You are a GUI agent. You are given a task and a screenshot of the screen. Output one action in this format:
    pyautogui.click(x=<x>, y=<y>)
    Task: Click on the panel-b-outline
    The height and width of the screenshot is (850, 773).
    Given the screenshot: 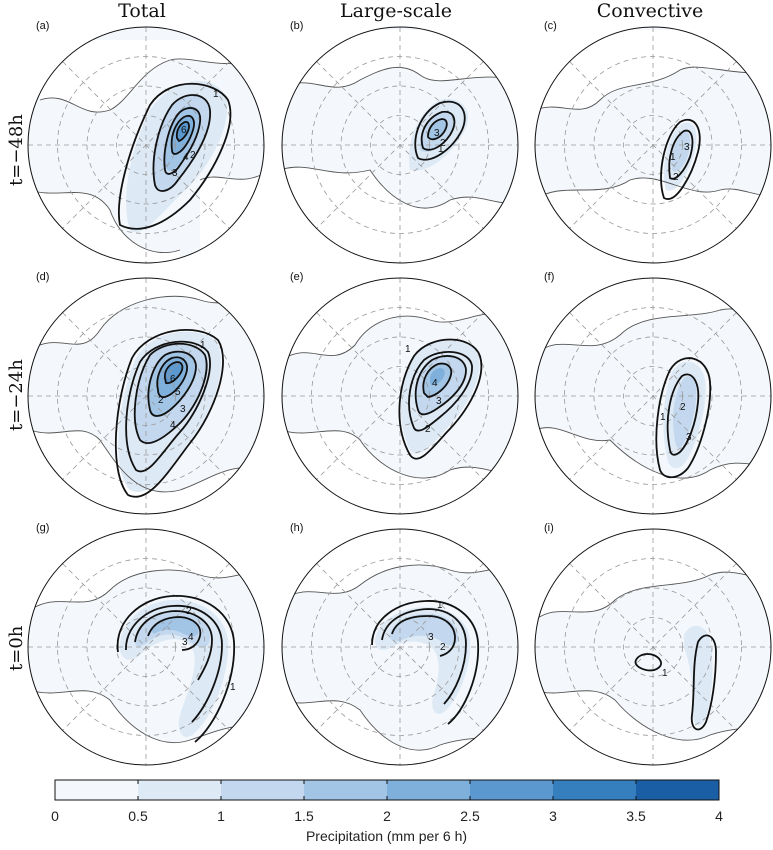 What is the action you would take?
    pyautogui.click(x=400, y=145)
    